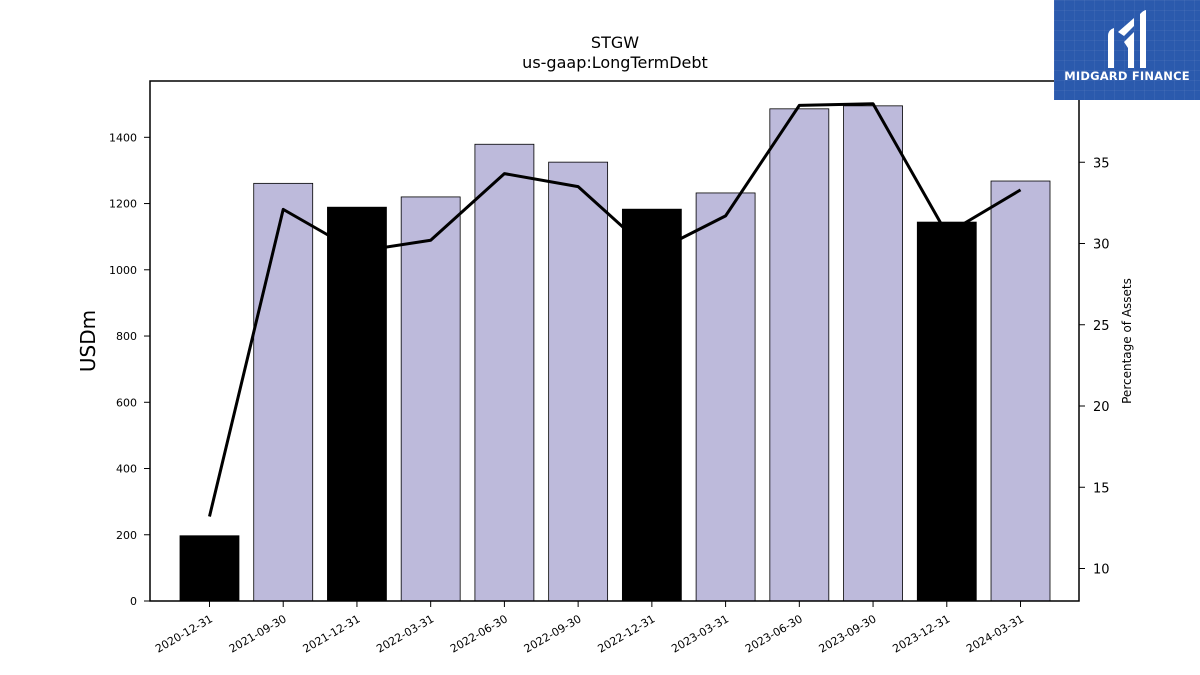 The width and height of the screenshot is (1200, 675). What do you see at coordinates (995, 633) in the screenshot?
I see `x-tick-label: 2024-03-31` at bounding box center [995, 633].